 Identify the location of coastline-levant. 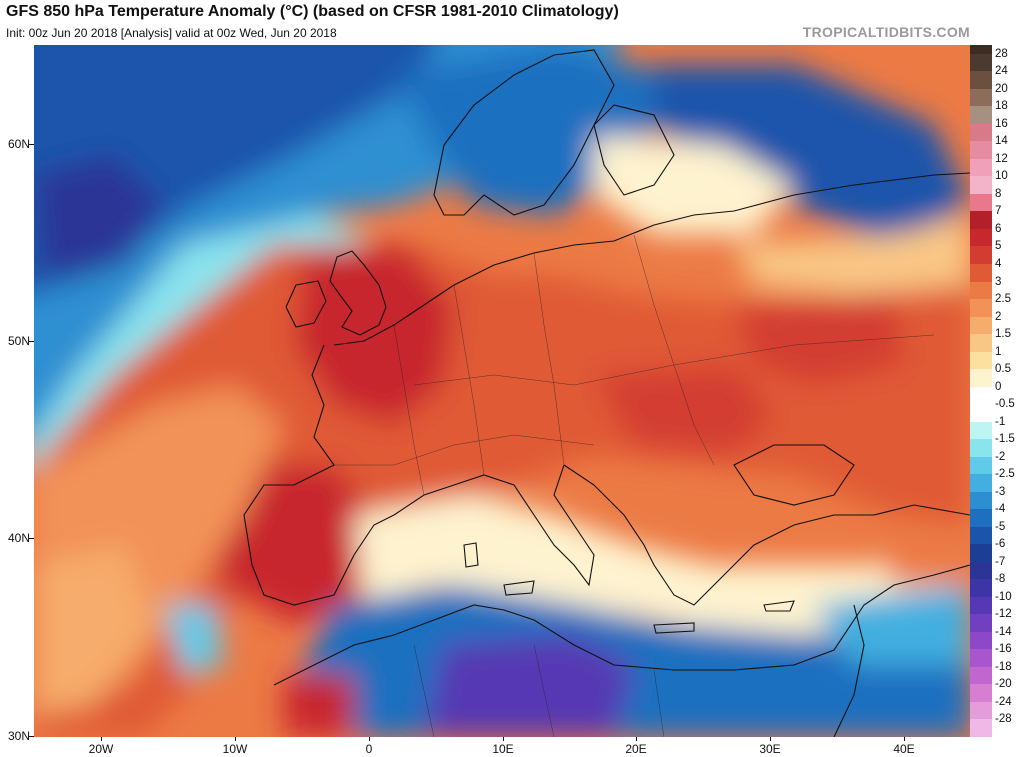
(849, 670).